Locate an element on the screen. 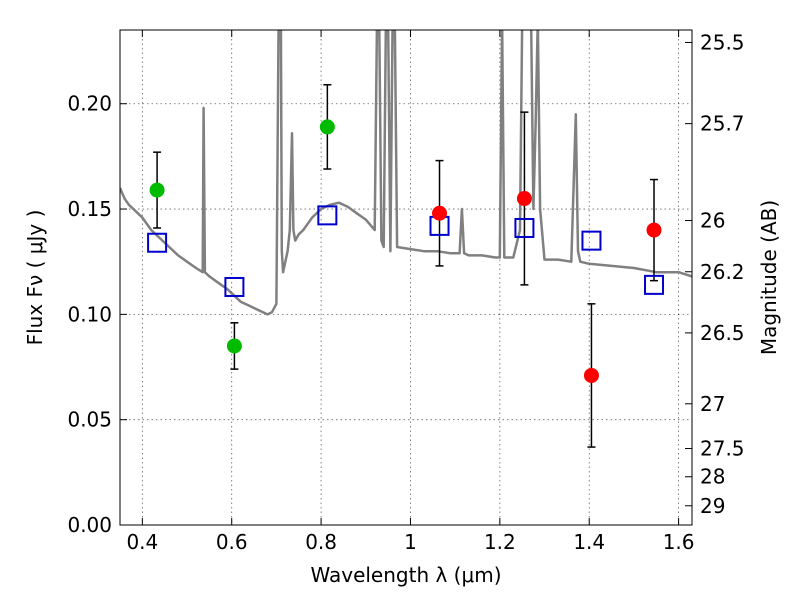 Image resolution: width=800 pixels, height=600 pixels. y-tick-labels: 0.00 0.05 0.10 0.15 0.20 is located at coordinates (89, 314).